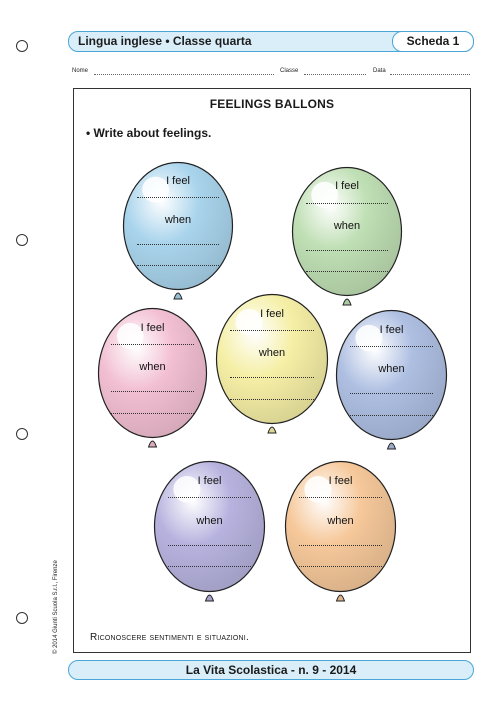  Describe the element at coordinates (271, 41) in the screenshot. I see `header-bar: Lingua inglese • Classe quarta Scheda 1` at that location.